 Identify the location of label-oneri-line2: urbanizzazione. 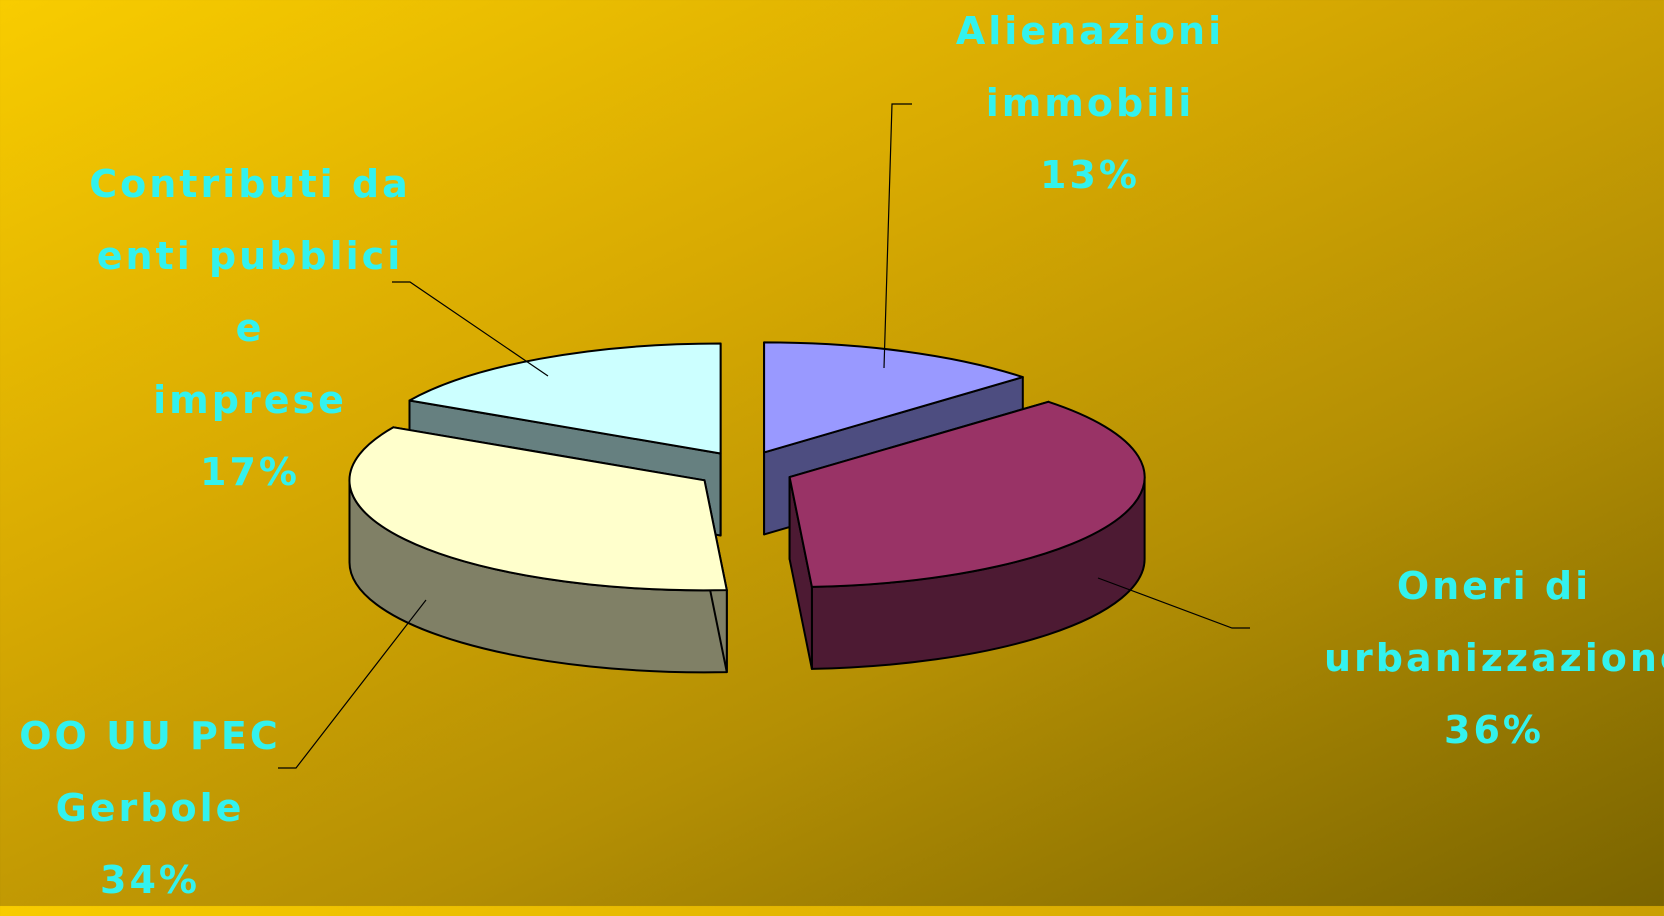
(1494, 658).